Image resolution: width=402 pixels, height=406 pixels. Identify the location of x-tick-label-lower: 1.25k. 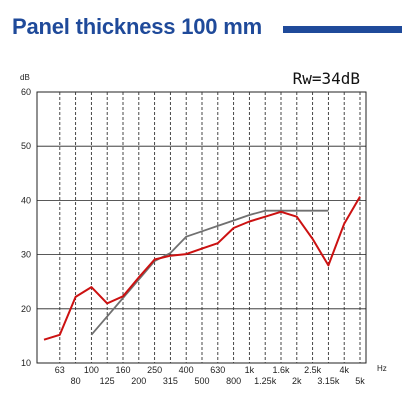
(265, 381).